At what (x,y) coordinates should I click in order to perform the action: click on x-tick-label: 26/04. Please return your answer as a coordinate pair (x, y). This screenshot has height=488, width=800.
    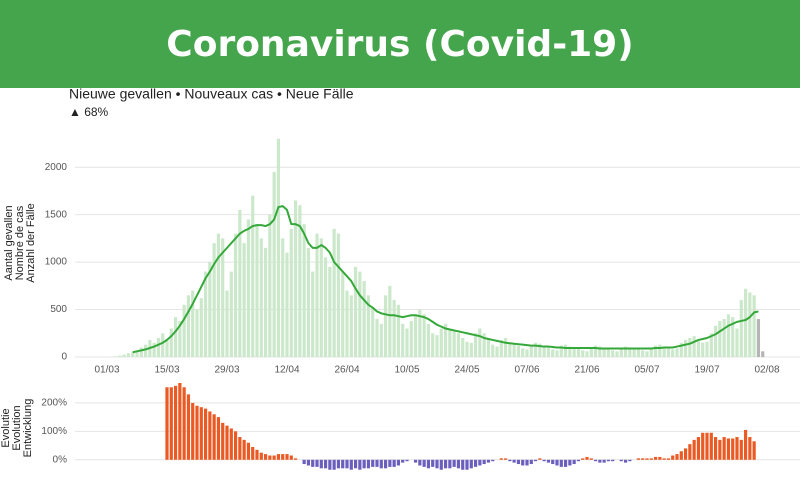
    Looking at the image, I should click on (346, 370).